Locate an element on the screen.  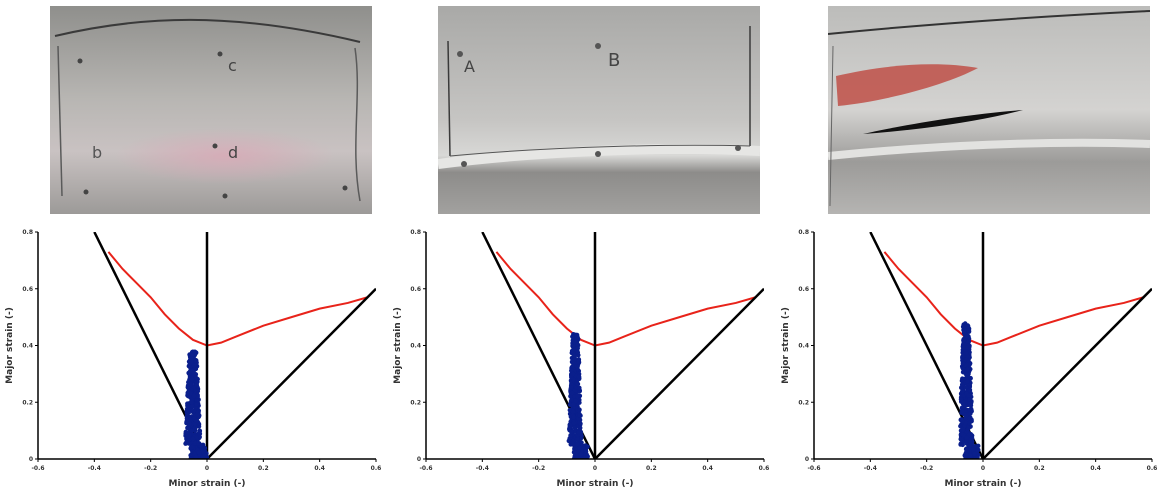
y-tick-label: 0 is located at coordinates (419, 459).